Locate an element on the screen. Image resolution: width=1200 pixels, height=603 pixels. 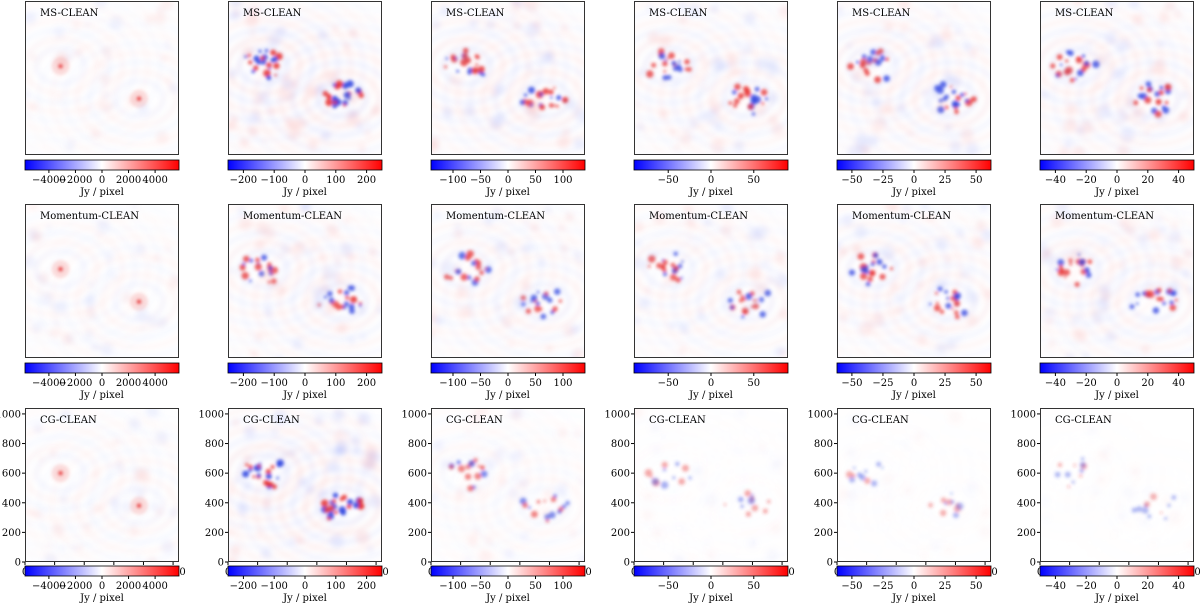
image-background is located at coordinates (914, 485).